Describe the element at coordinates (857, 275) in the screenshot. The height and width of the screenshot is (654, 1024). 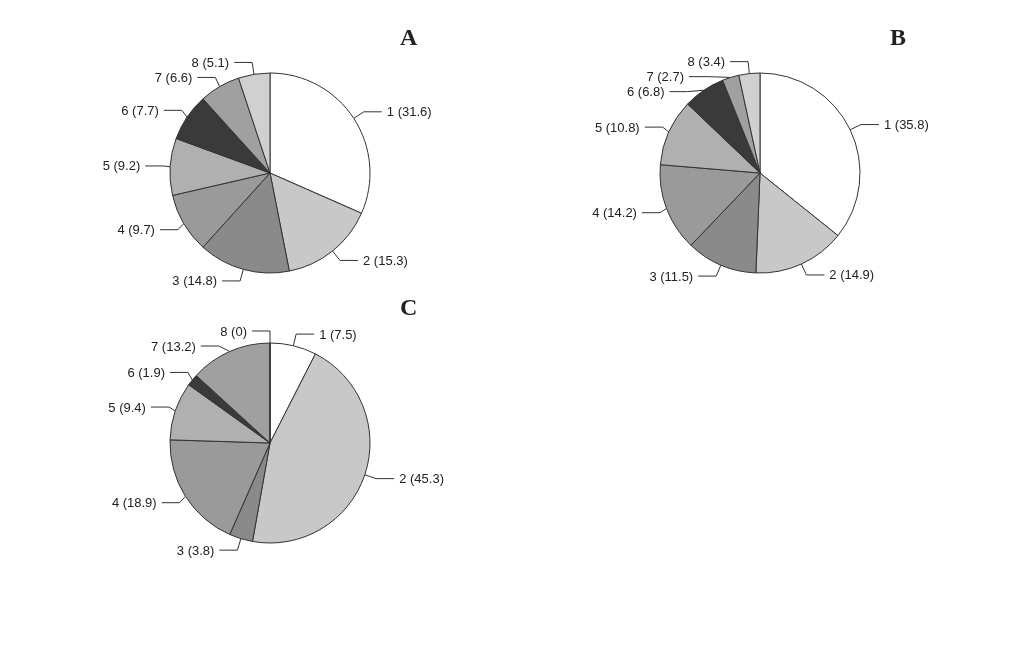
I see `data-label: (14.9)` at that location.